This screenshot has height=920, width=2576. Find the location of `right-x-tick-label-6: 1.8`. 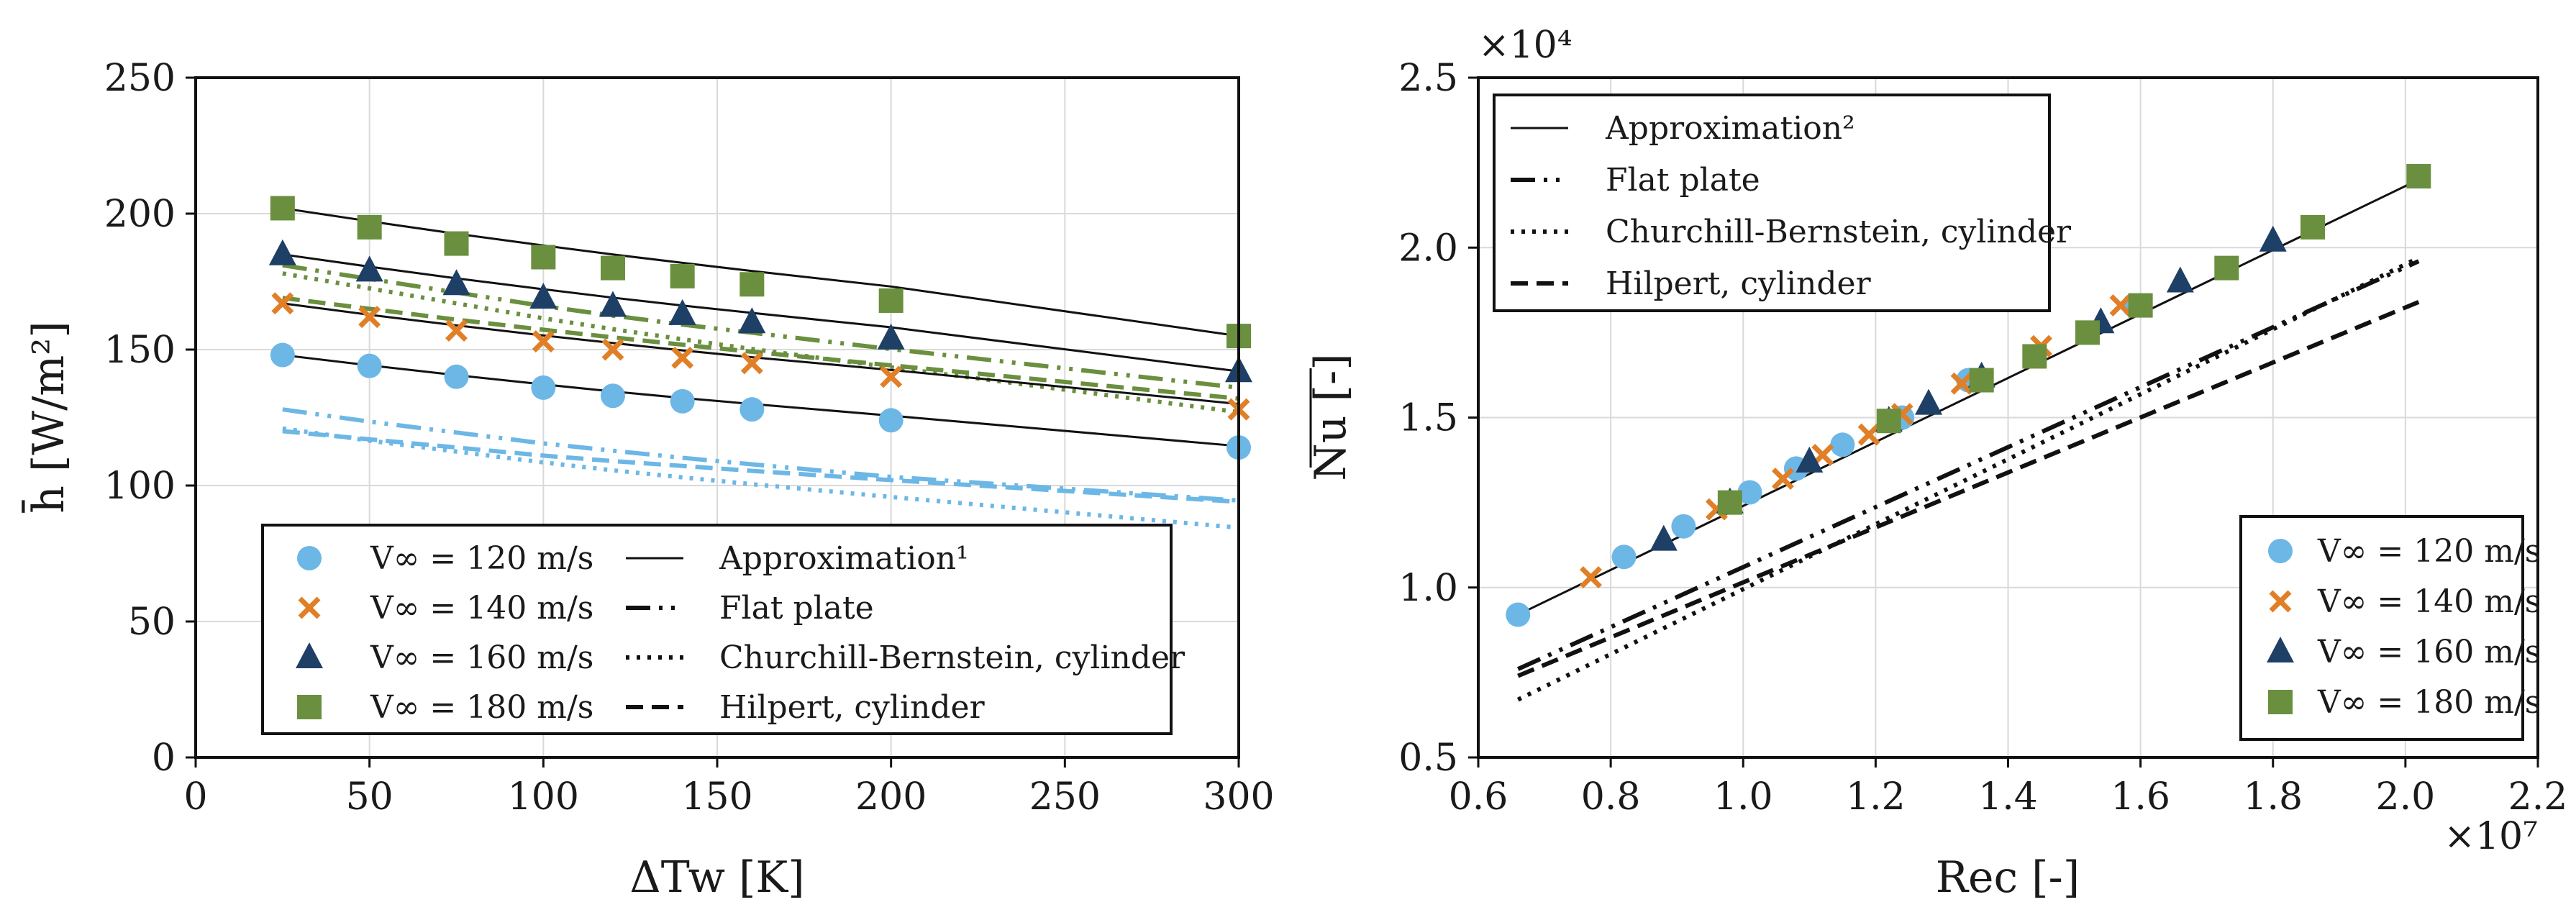

right-x-tick-label-6: 1.8 is located at coordinates (2273, 797).